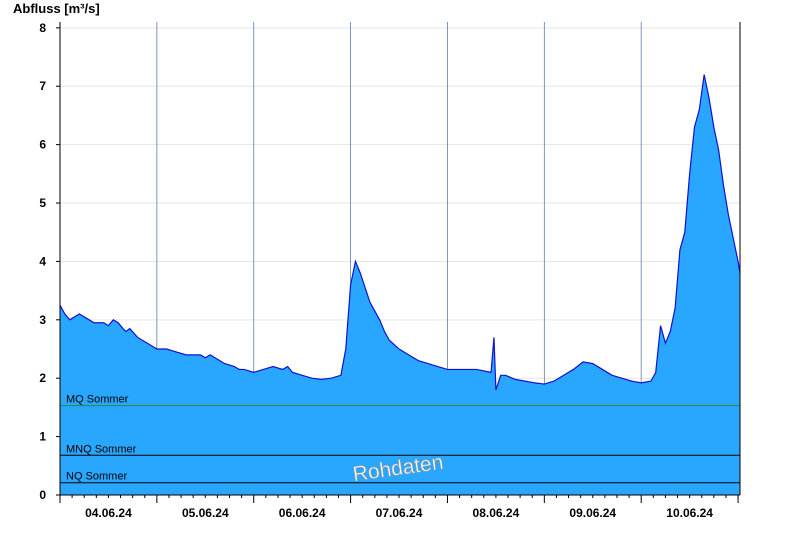 The width and height of the screenshot is (800, 550). I want to click on reference-label: NQ Sommer, so click(96, 477).